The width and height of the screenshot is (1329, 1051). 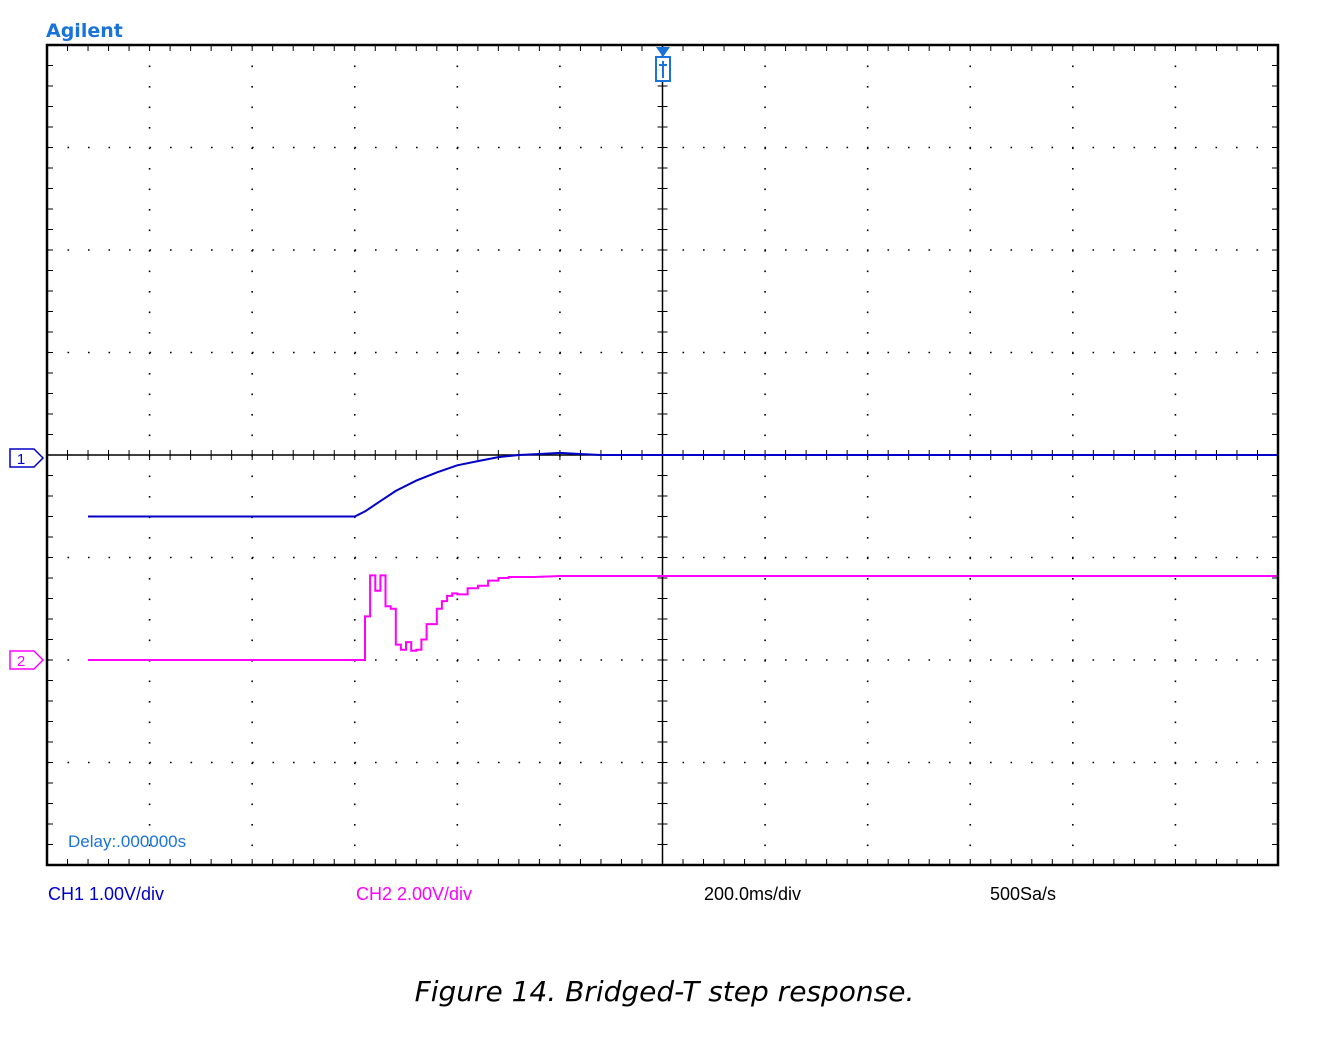 I want to click on ch2-trace, so click(x=683, y=617).